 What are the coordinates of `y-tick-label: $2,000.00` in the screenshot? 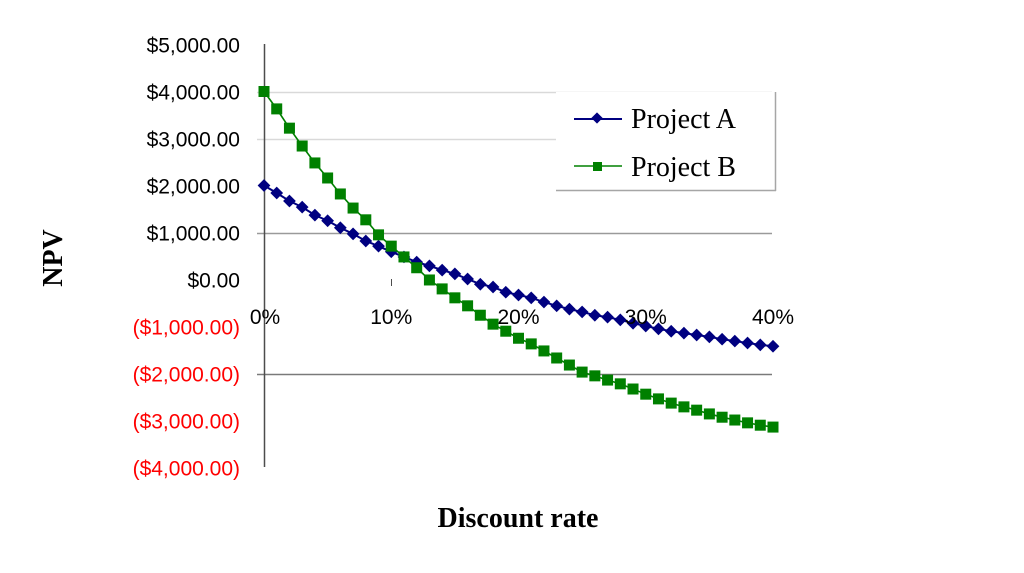 It's located at (193, 187).